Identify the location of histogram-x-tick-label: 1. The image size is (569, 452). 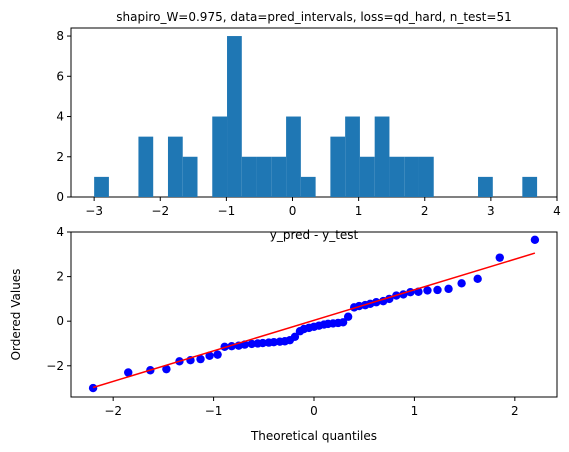
(359, 211).